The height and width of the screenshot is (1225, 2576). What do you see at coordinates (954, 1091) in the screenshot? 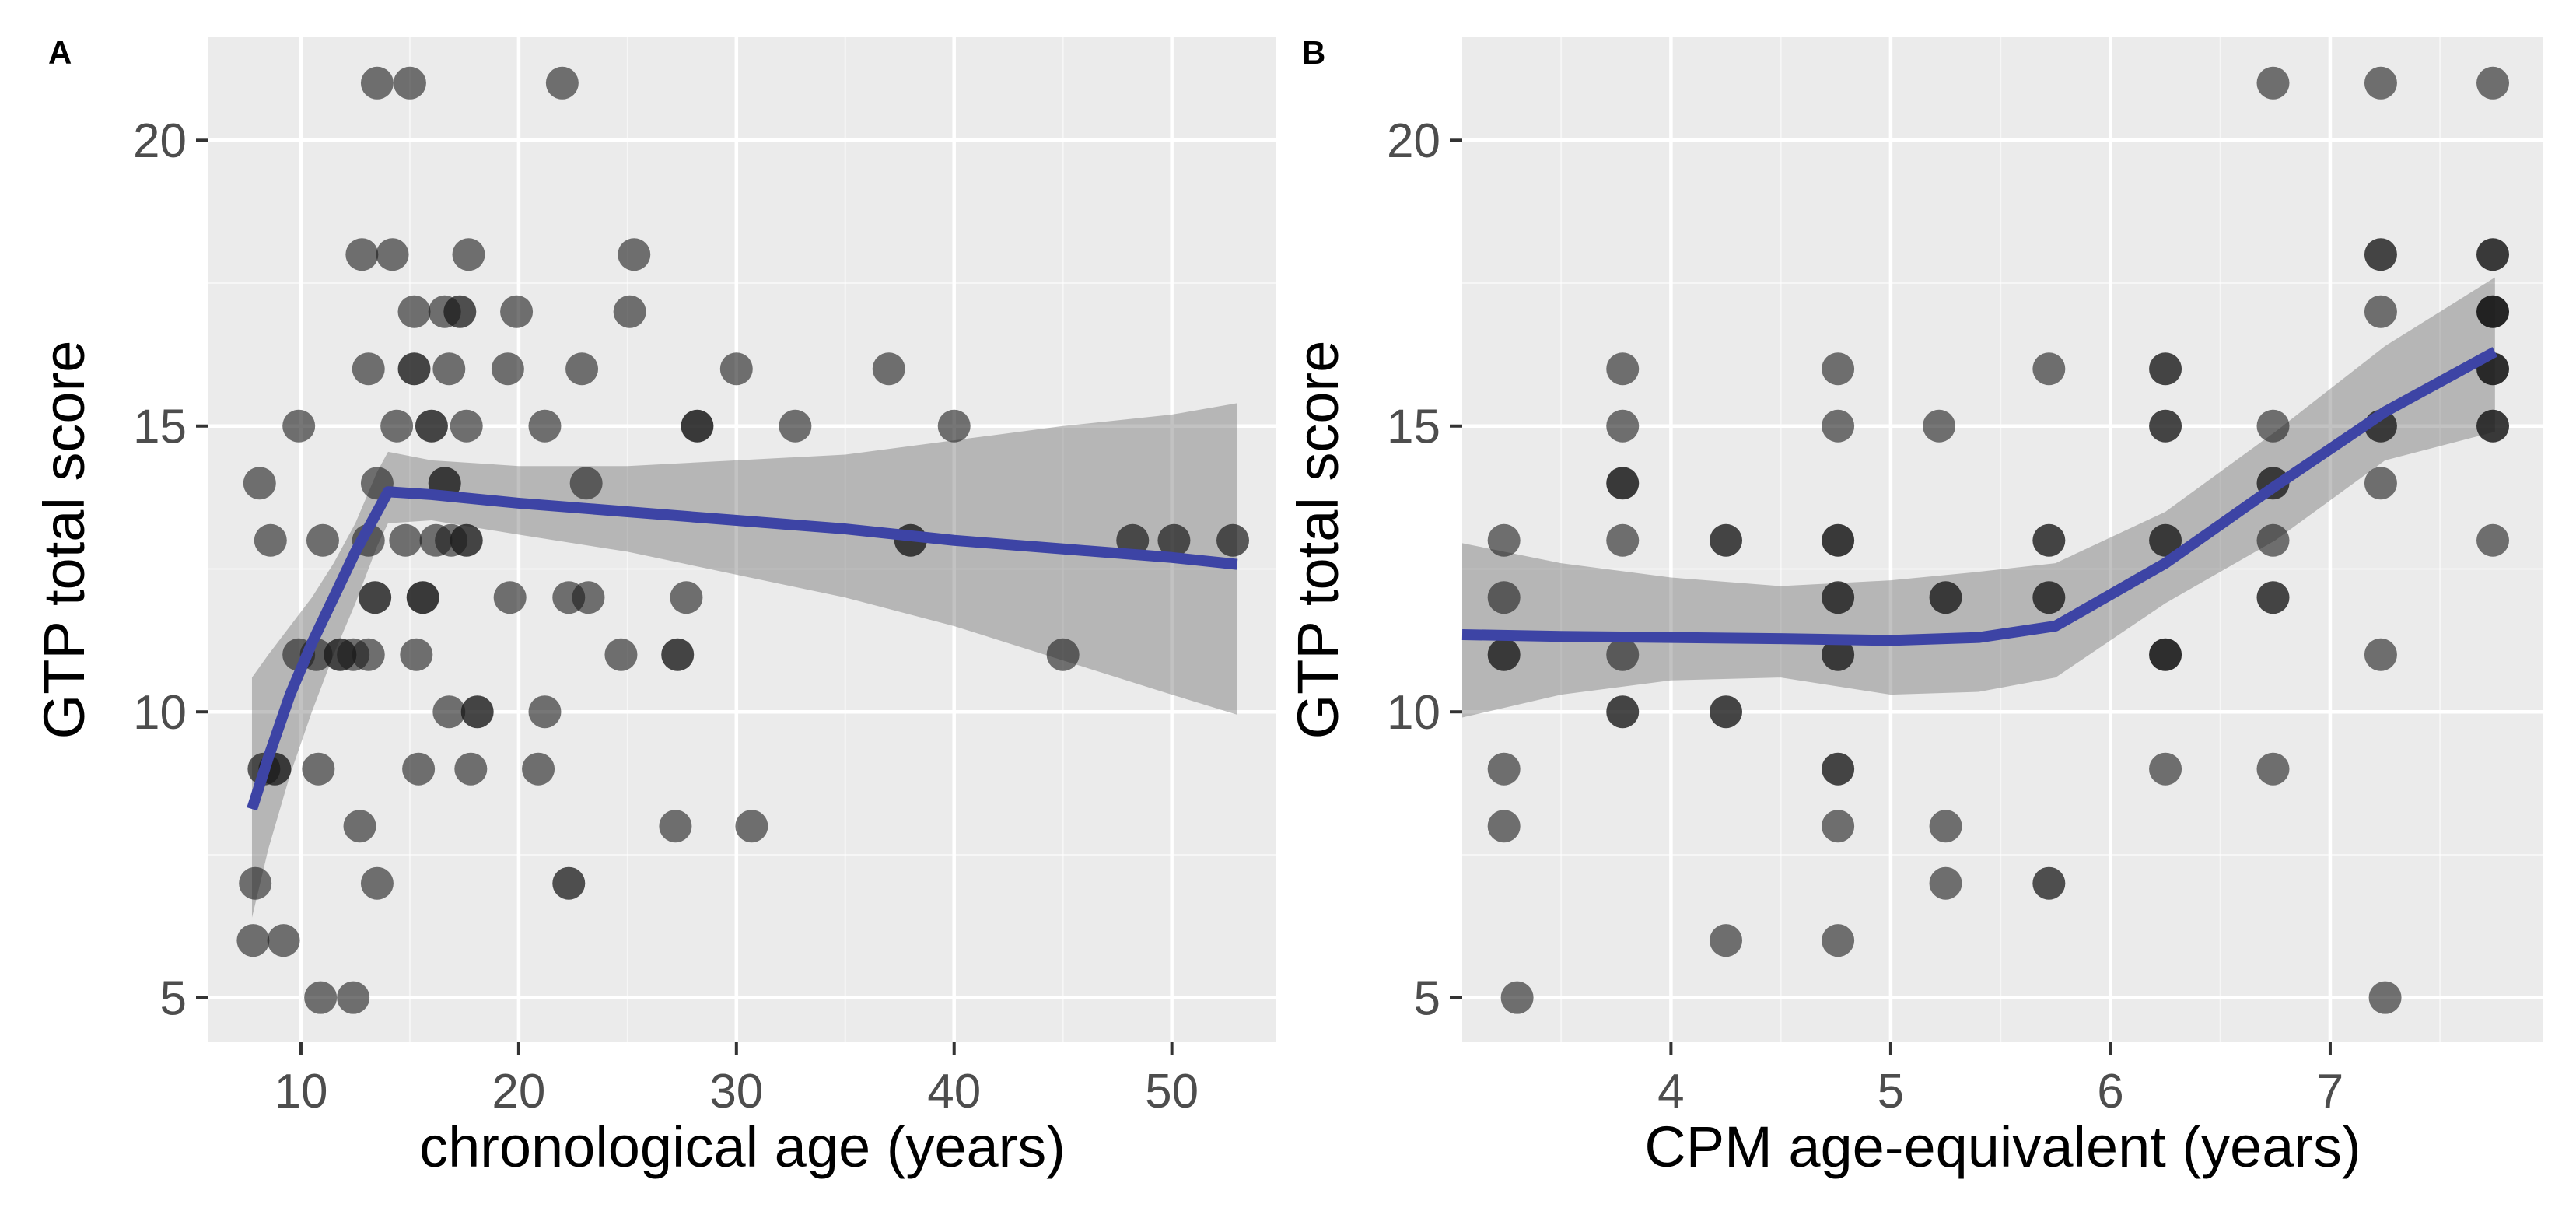
I see `x-tick-label: 40` at bounding box center [954, 1091].